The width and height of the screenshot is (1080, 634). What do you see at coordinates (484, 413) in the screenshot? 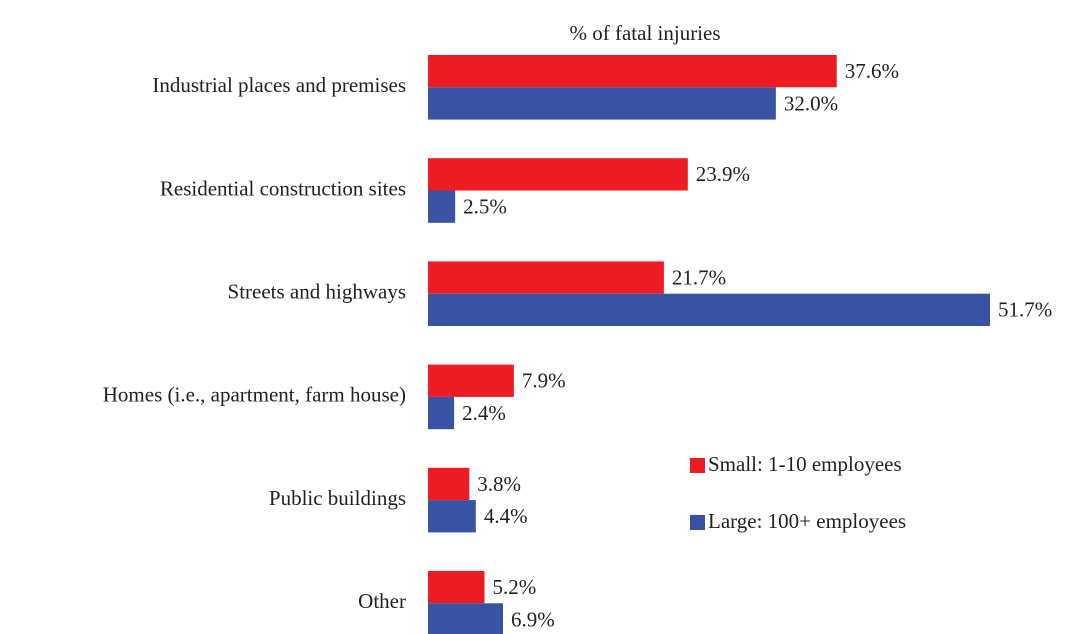
I see `data-label: 2.4%` at bounding box center [484, 413].